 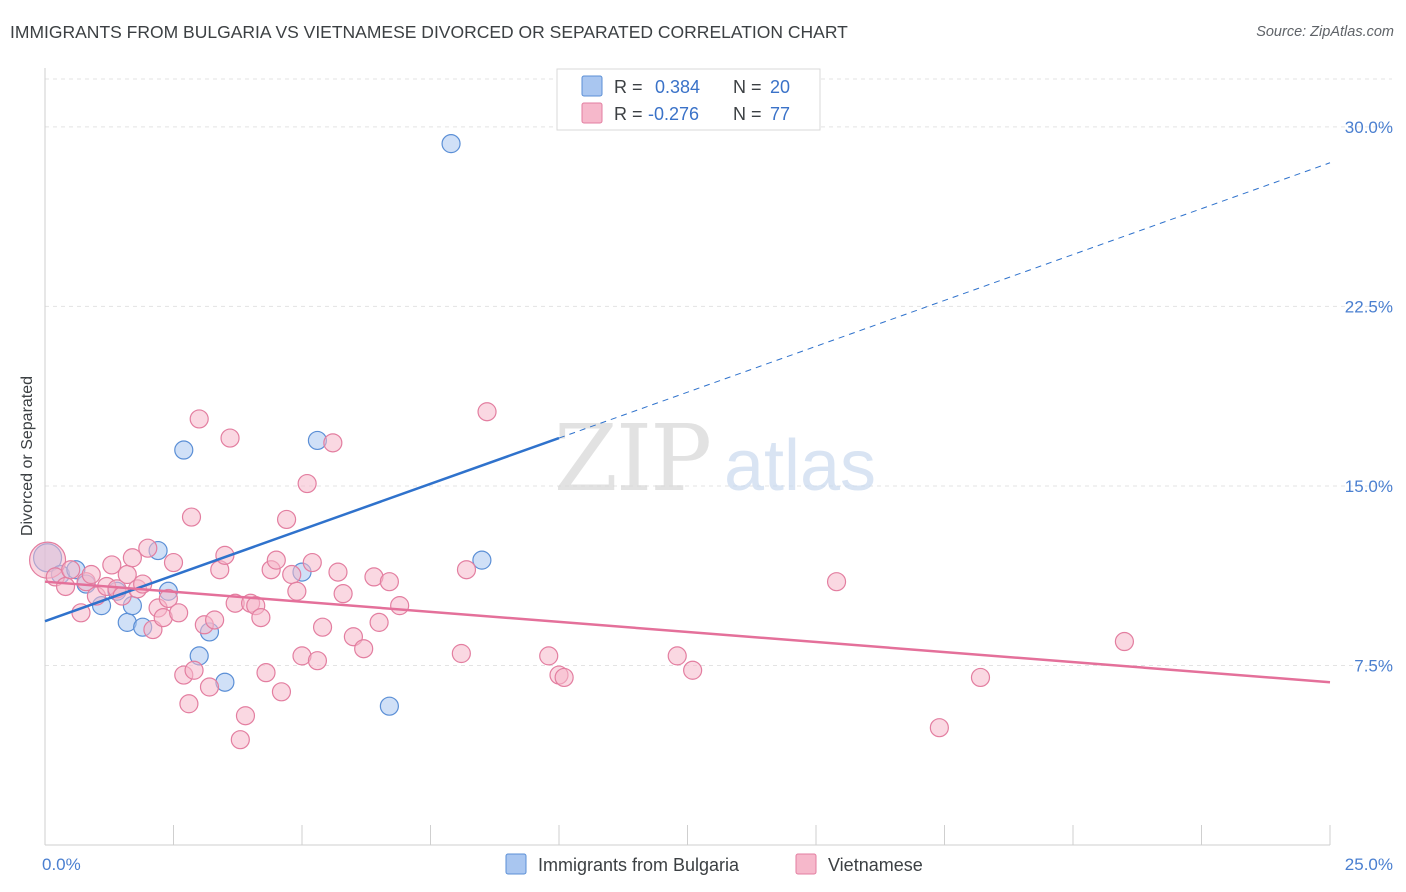 I want to click on y-axis-title: Divorced or Separated, so click(x=27, y=456).